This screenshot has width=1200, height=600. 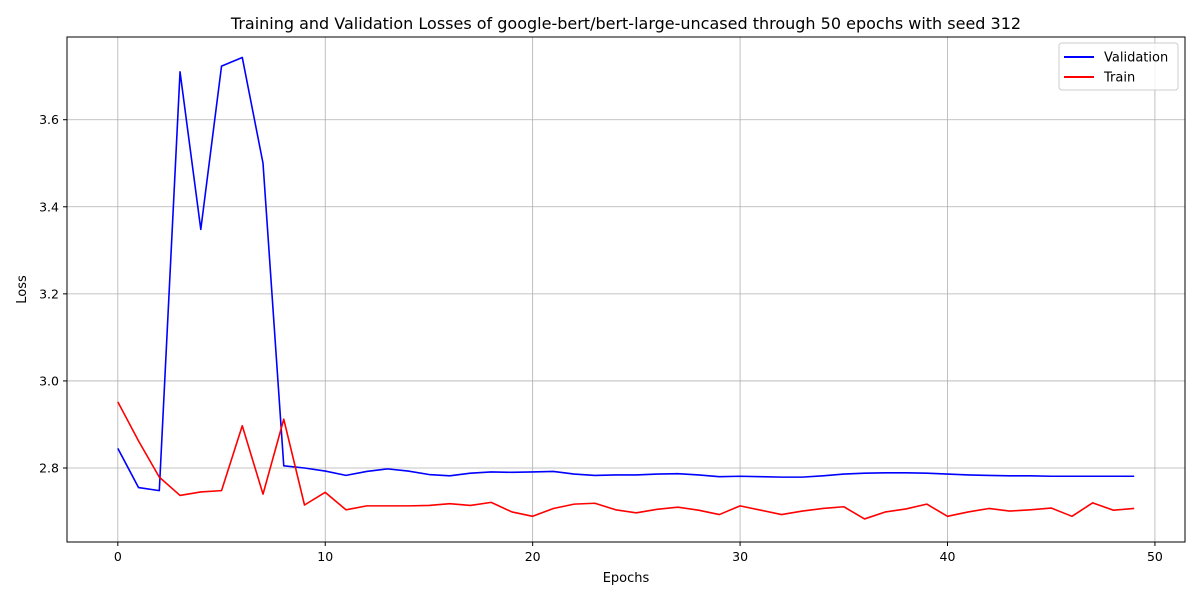 I want to click on y-tick-label: 3.6, so click(x=49, y=119).